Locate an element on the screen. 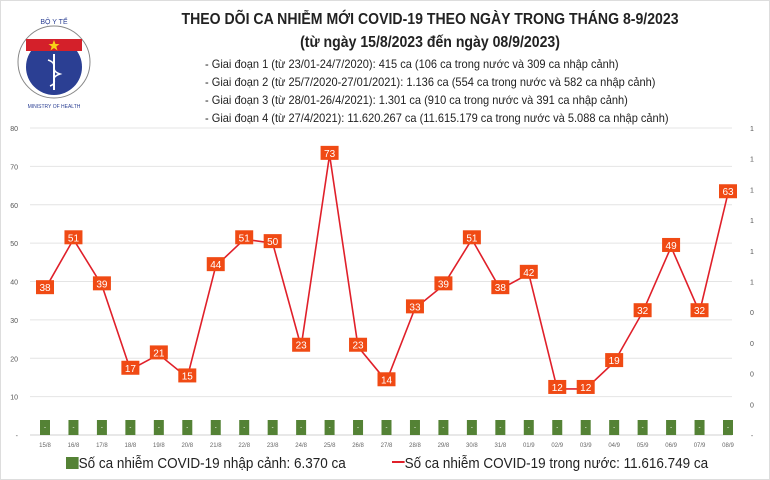  left-axis-tick: 40 is located at coordinates (14, 283).